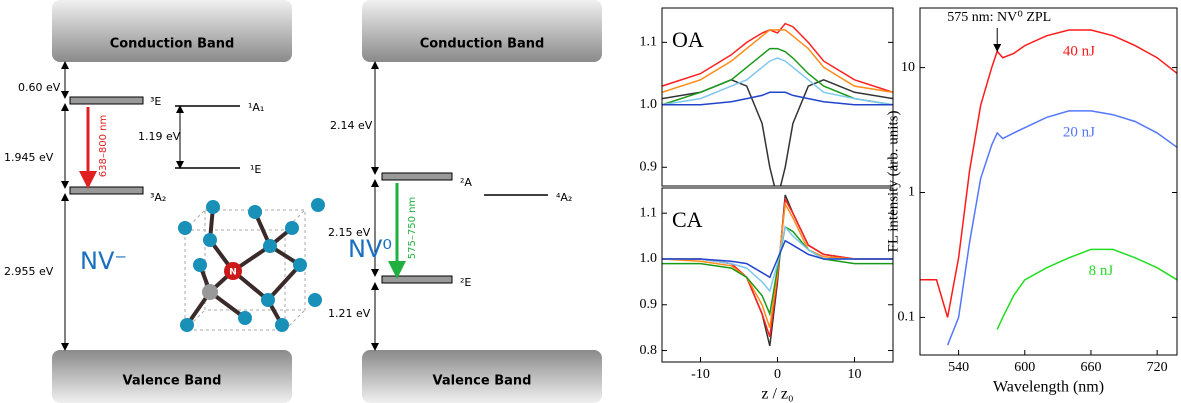  I want to click on y-tick-label: 10, so click(908, 67).